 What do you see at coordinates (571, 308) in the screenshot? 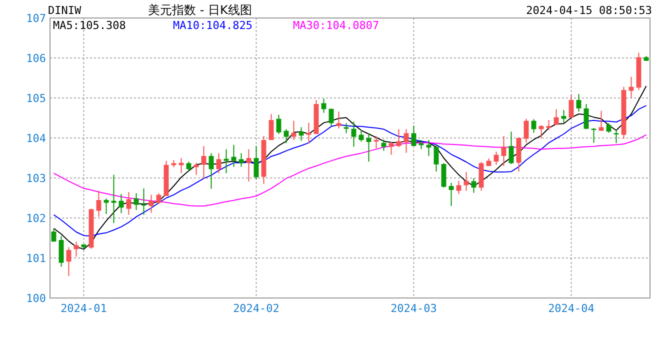
I see `x-tick-label: 2024-04` at bounding box center [571, 308].